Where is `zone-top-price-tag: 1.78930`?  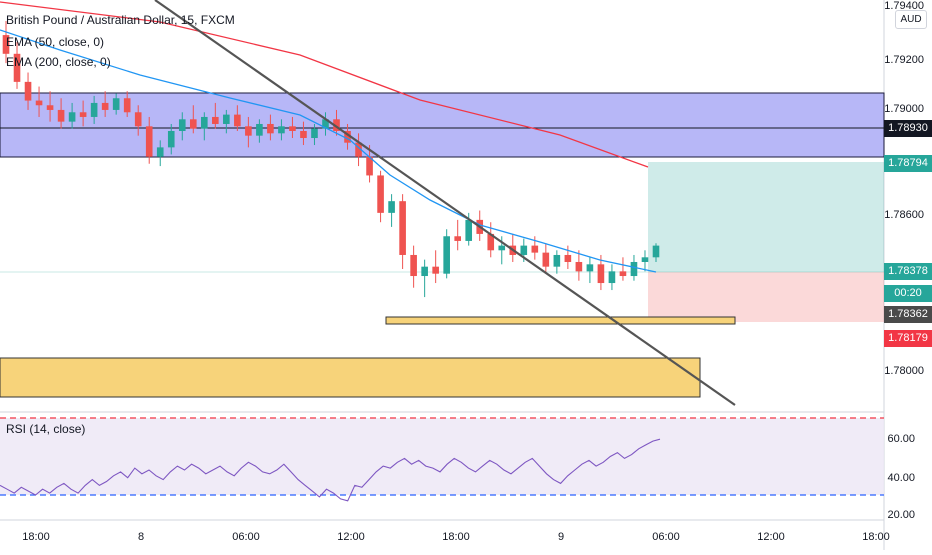
zone-top-price-tag: 1.78930 is located at coordinates (908, 128).